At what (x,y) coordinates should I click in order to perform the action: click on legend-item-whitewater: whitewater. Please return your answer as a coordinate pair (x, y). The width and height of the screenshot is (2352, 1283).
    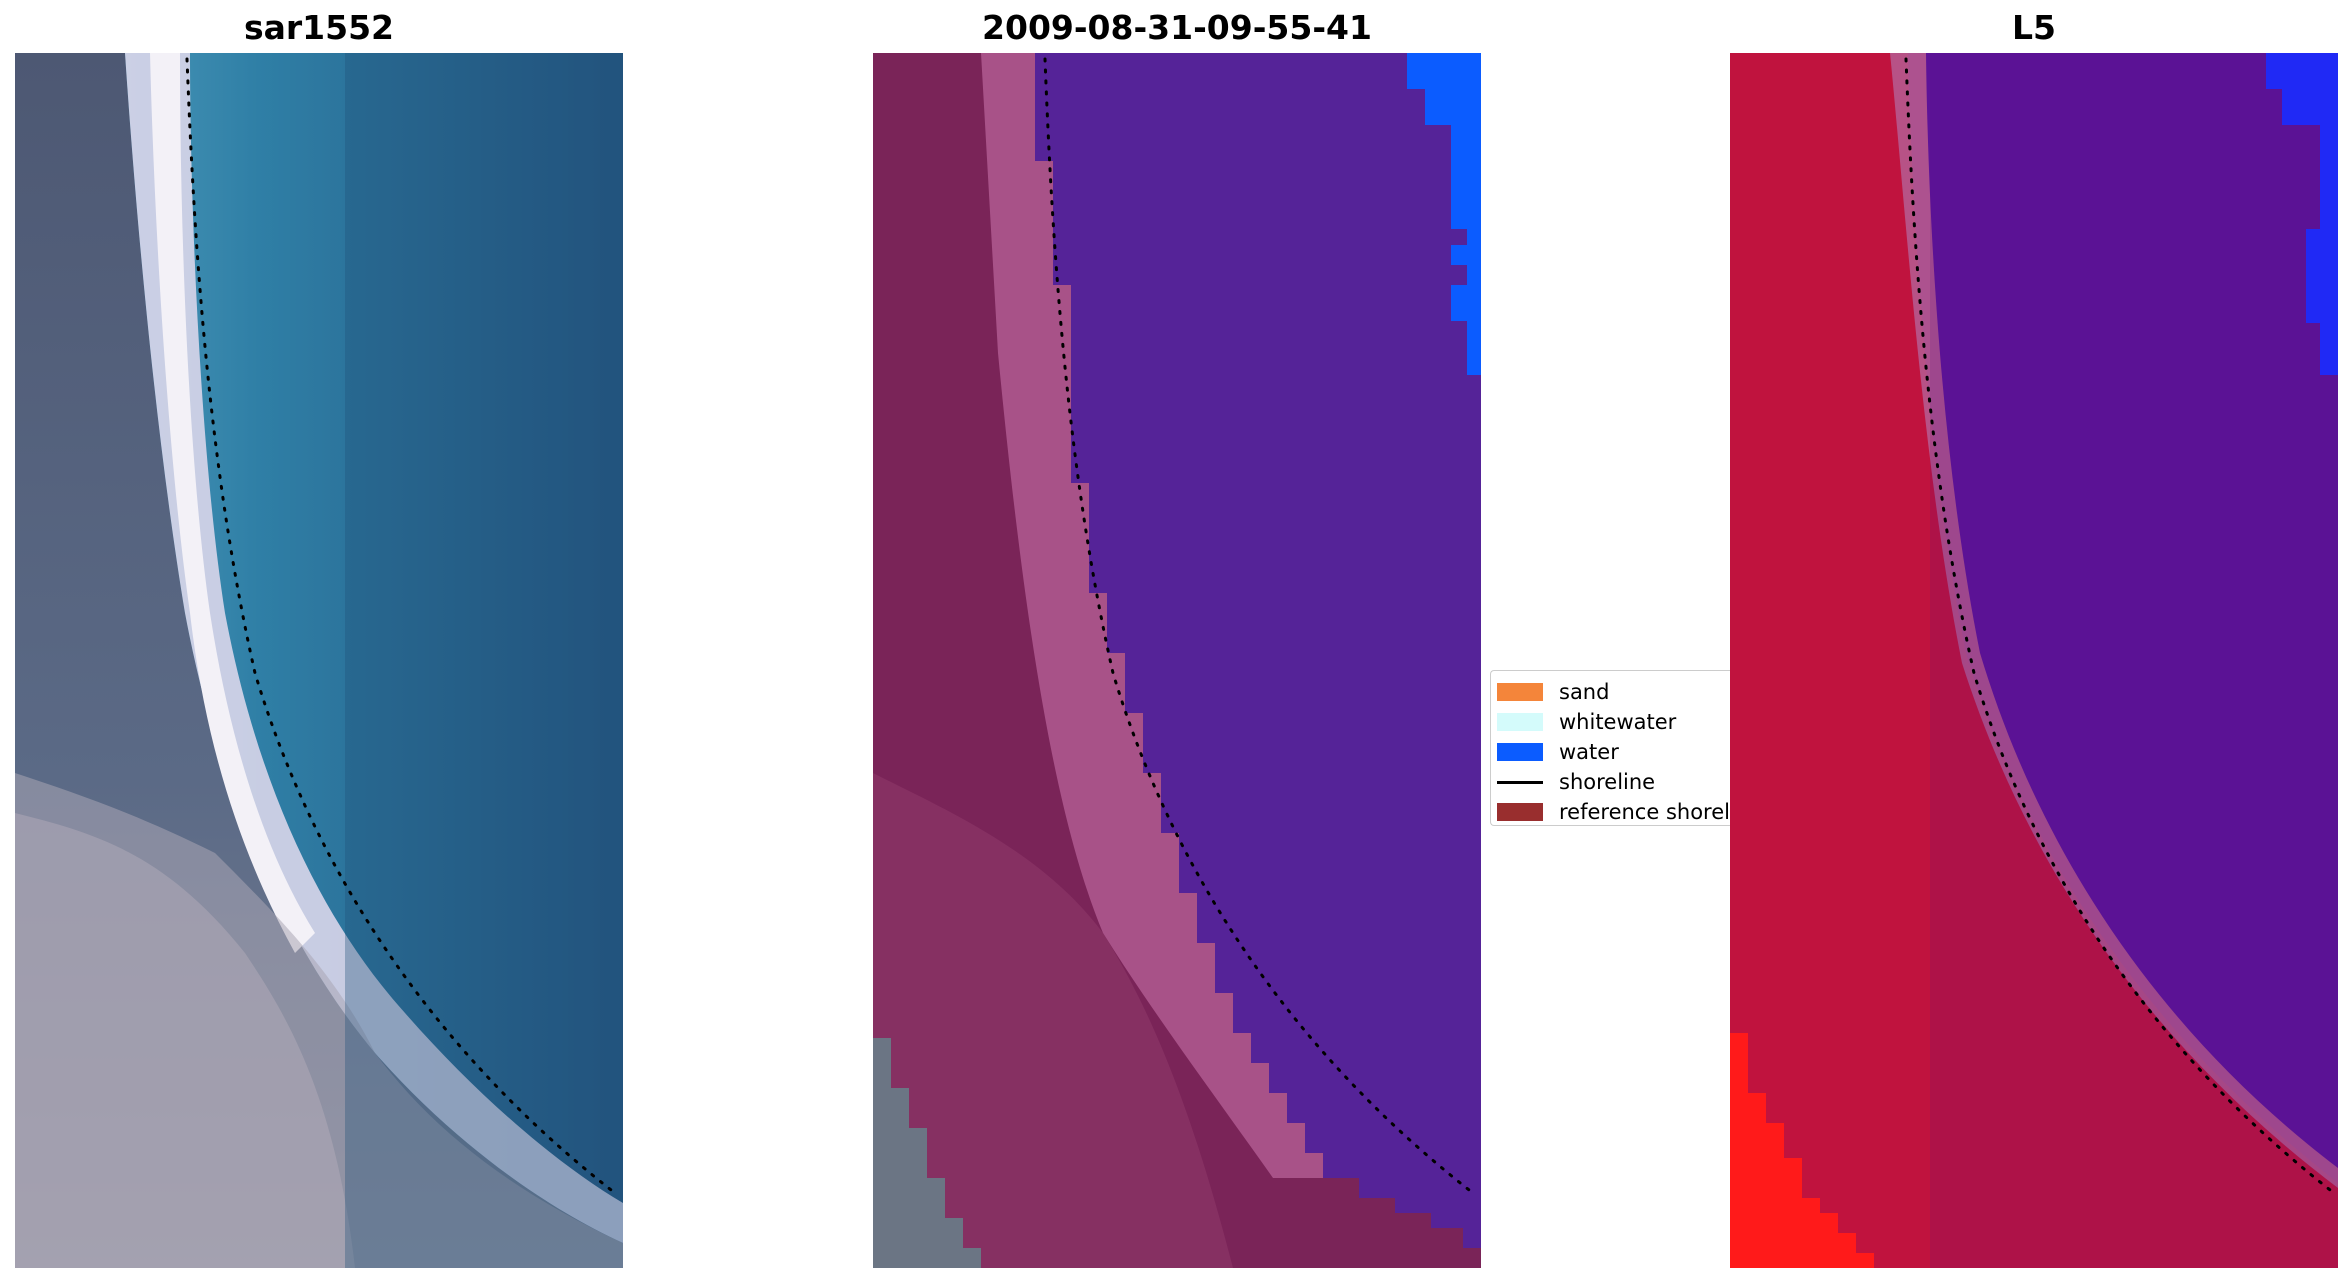
    Looking at the image, I should click on (1613, 722).